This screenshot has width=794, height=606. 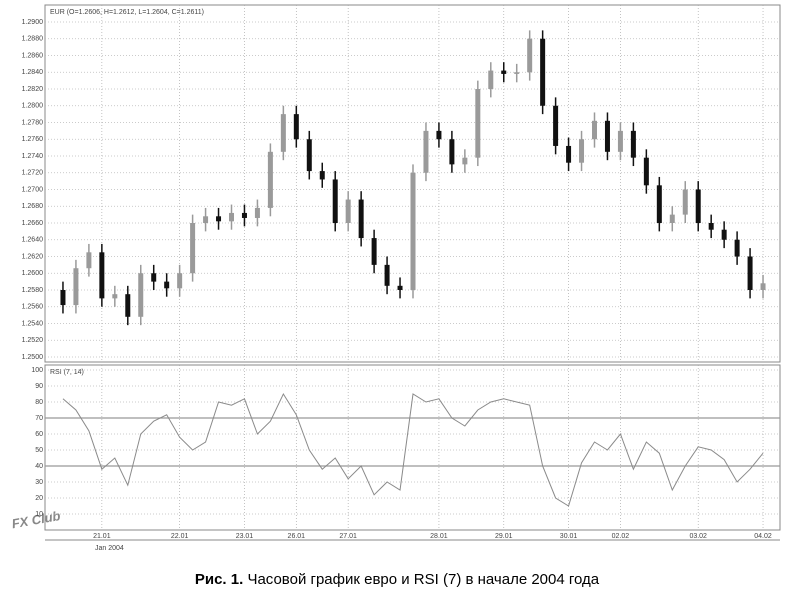 What do you see at coordinates (33, 22) in the screenshot?
I see `y-tick-label: 1.2900` at bounding box center [33, 22].